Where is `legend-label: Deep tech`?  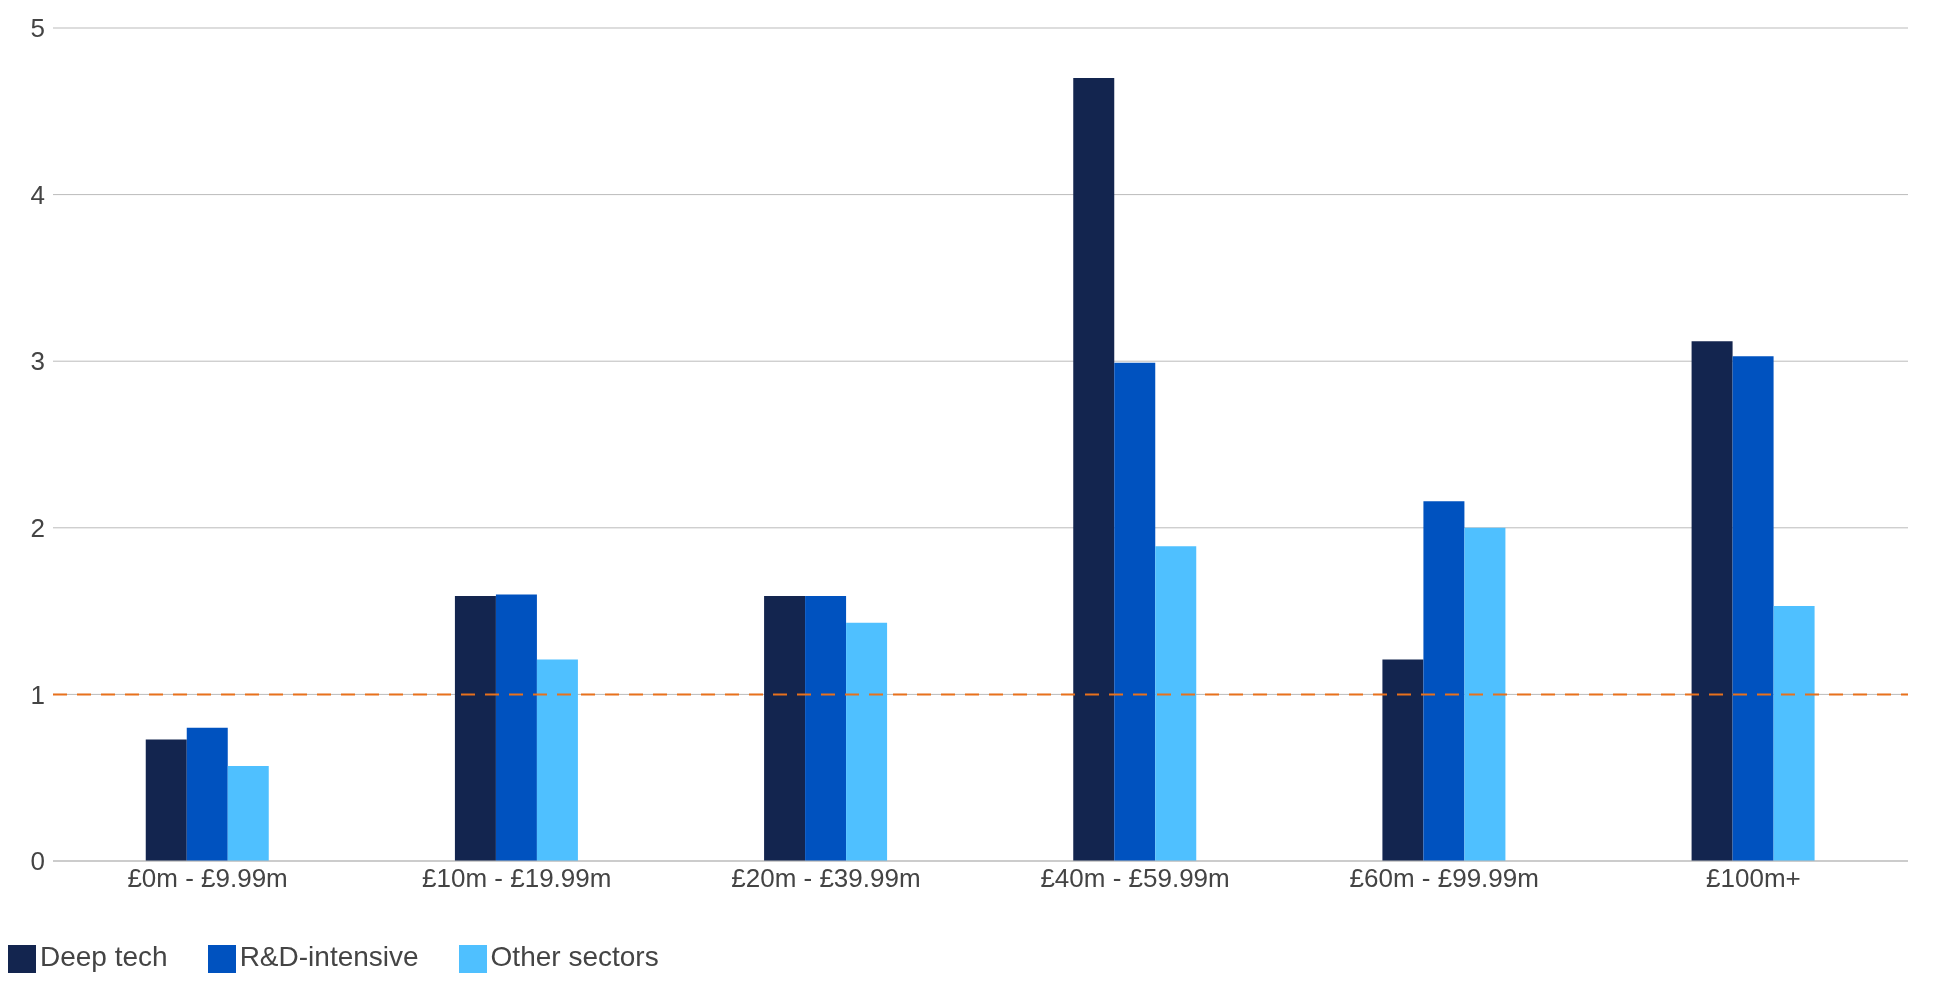
legend-label: Deep tech is located at coordinates (104, 956).